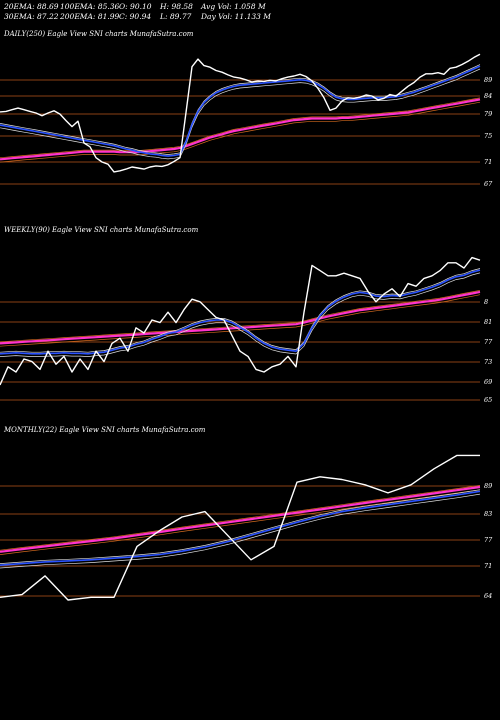  What do you see at coordinates (176, 6) in the screenshot?
I see `stat-high: H: 98.58` at bounding box center [176, 6].